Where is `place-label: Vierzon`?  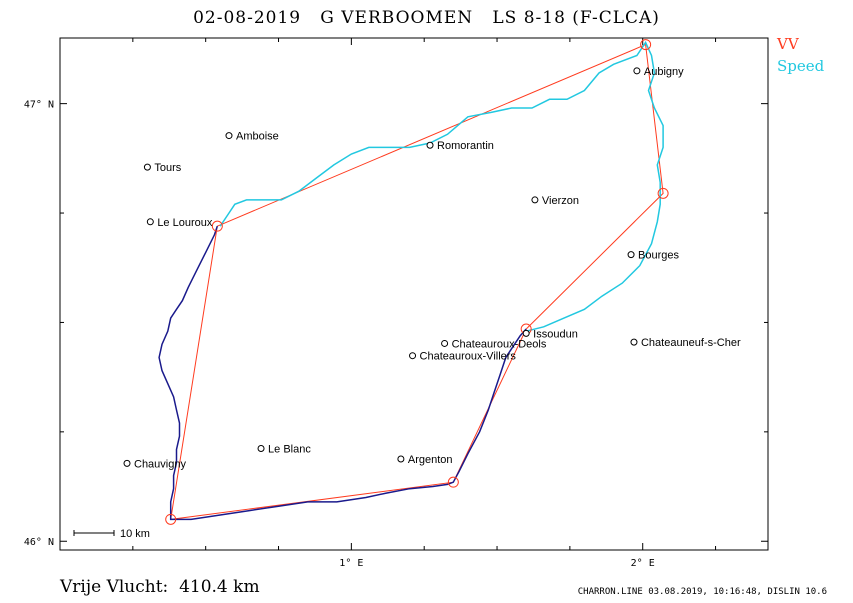
place-label: Vierzon is located at coordinates (560, 201).